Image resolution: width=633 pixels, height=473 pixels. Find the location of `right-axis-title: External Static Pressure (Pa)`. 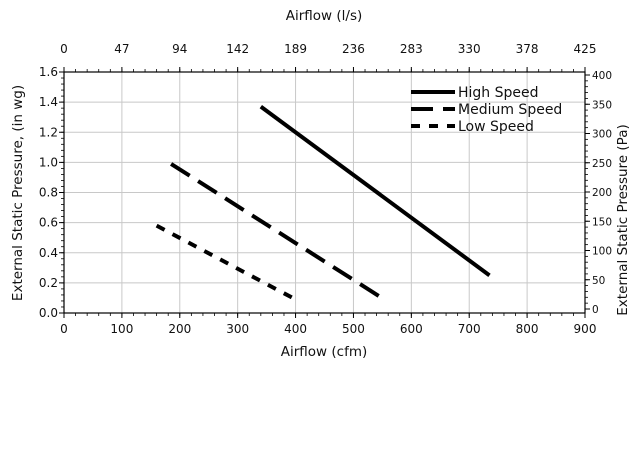

right-axis-title: External Static Pressure (Pa) is located at coordinates (623, 219).